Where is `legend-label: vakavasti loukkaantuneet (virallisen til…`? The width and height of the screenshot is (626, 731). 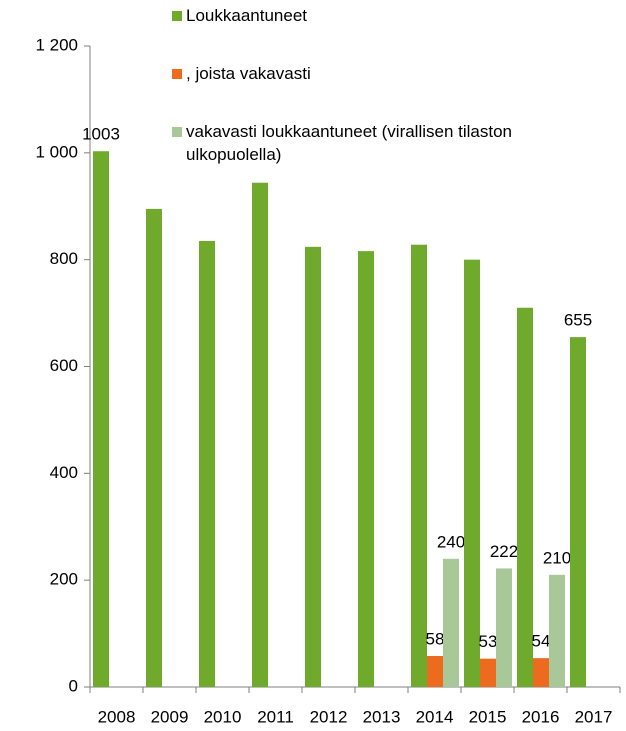
legend-label: vakavasti loukkaantuneet (virallisen til… is located at coordinates (349, 143).